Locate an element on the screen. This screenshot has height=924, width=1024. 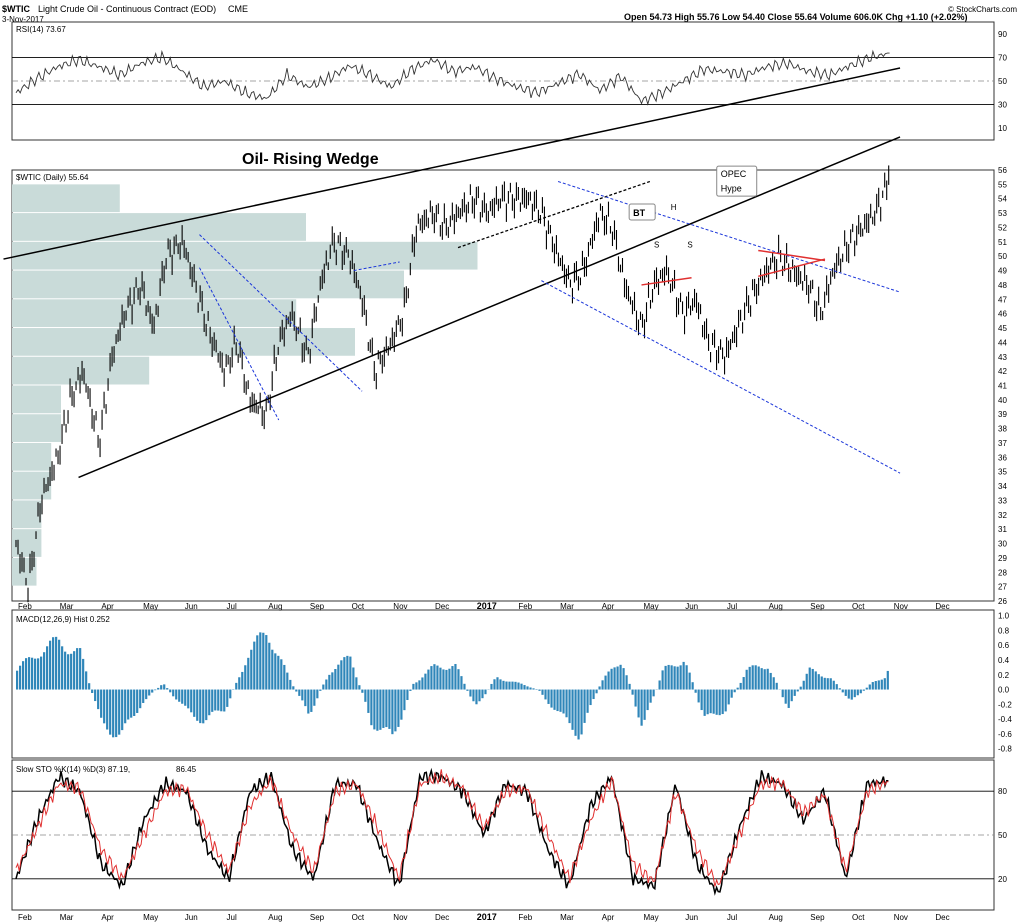
price-x-label: Mar is located at coordinates (67, 606).